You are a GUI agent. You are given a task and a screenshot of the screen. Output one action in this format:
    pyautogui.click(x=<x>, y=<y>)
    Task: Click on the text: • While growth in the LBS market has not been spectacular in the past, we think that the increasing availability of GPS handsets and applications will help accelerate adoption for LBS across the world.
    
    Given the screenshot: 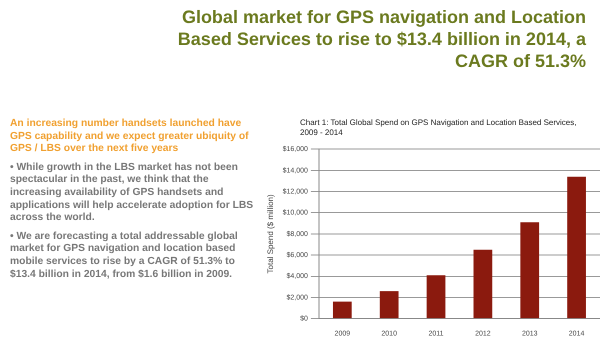 What is the action you would take?
    pyautogui.click(x=132, y=193)
    